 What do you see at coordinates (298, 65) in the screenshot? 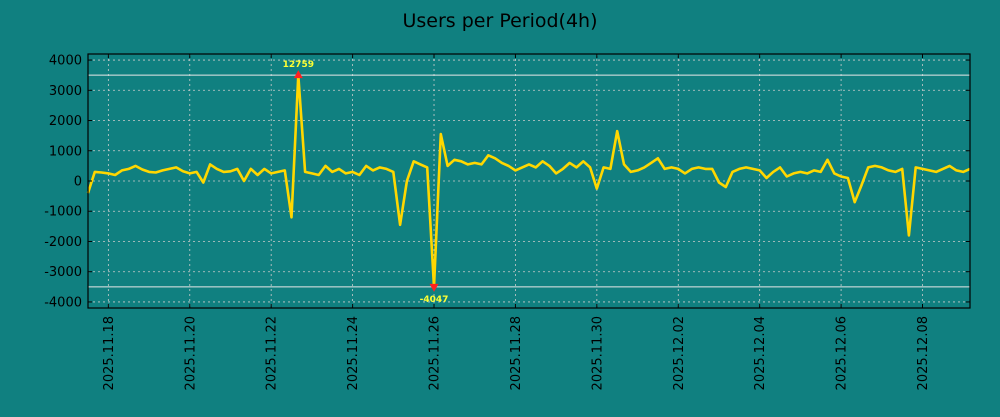
I see `annotation-label: 12759` at bounding box center [298, 65].